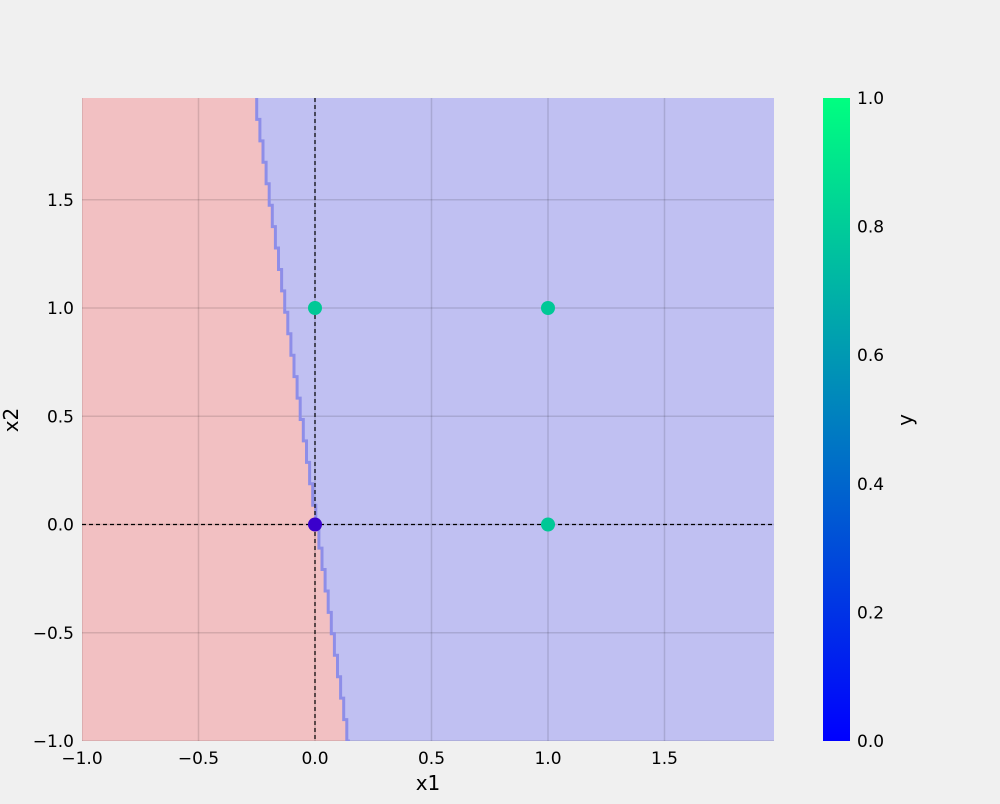 Image resolution: width=1000 pixels, height=804 pixels. What do you see at coordinates (870, 613) in the screenshot?
I see `colorbar-tick-label: 0.2` at bounding box center [870, 613].